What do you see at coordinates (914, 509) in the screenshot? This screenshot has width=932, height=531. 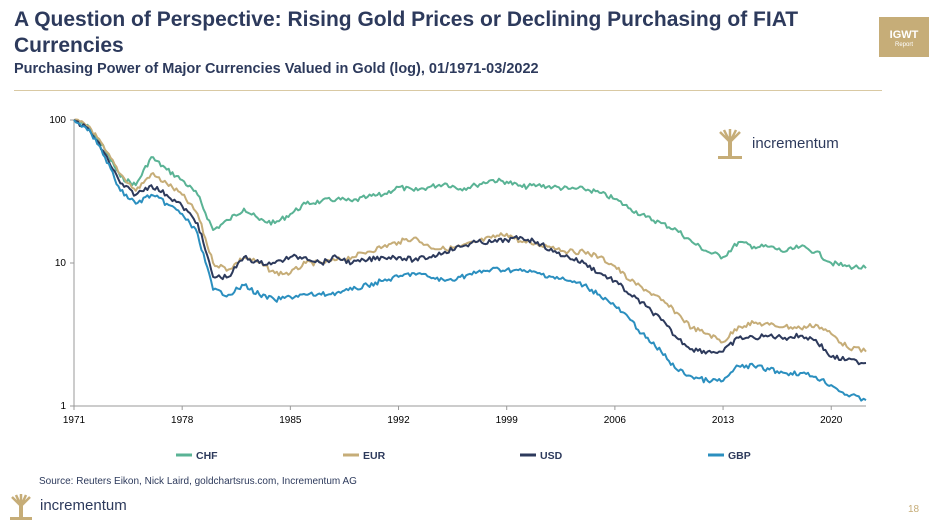 I see `page-number: 18` at bounding box center [914, 509].